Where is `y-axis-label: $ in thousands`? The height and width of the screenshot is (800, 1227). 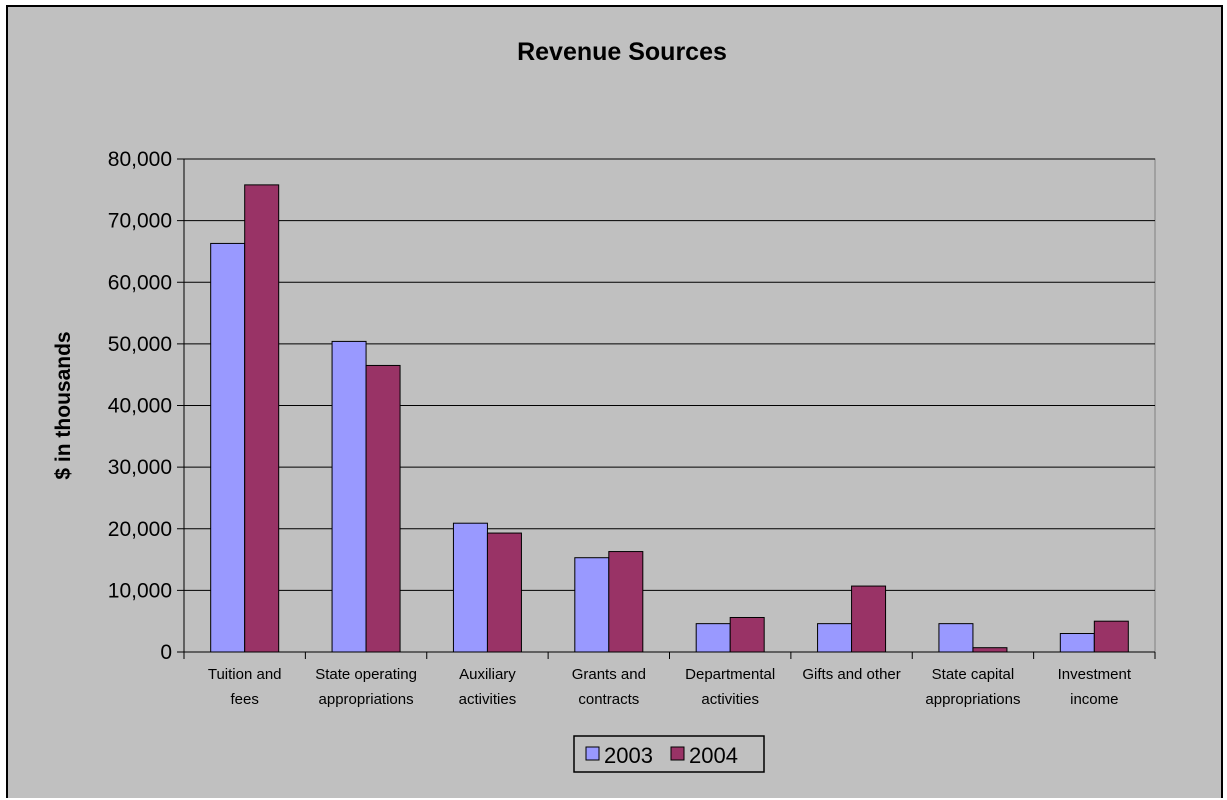
y-axis-label: $ in thousands is located at coordinates (63, 405).